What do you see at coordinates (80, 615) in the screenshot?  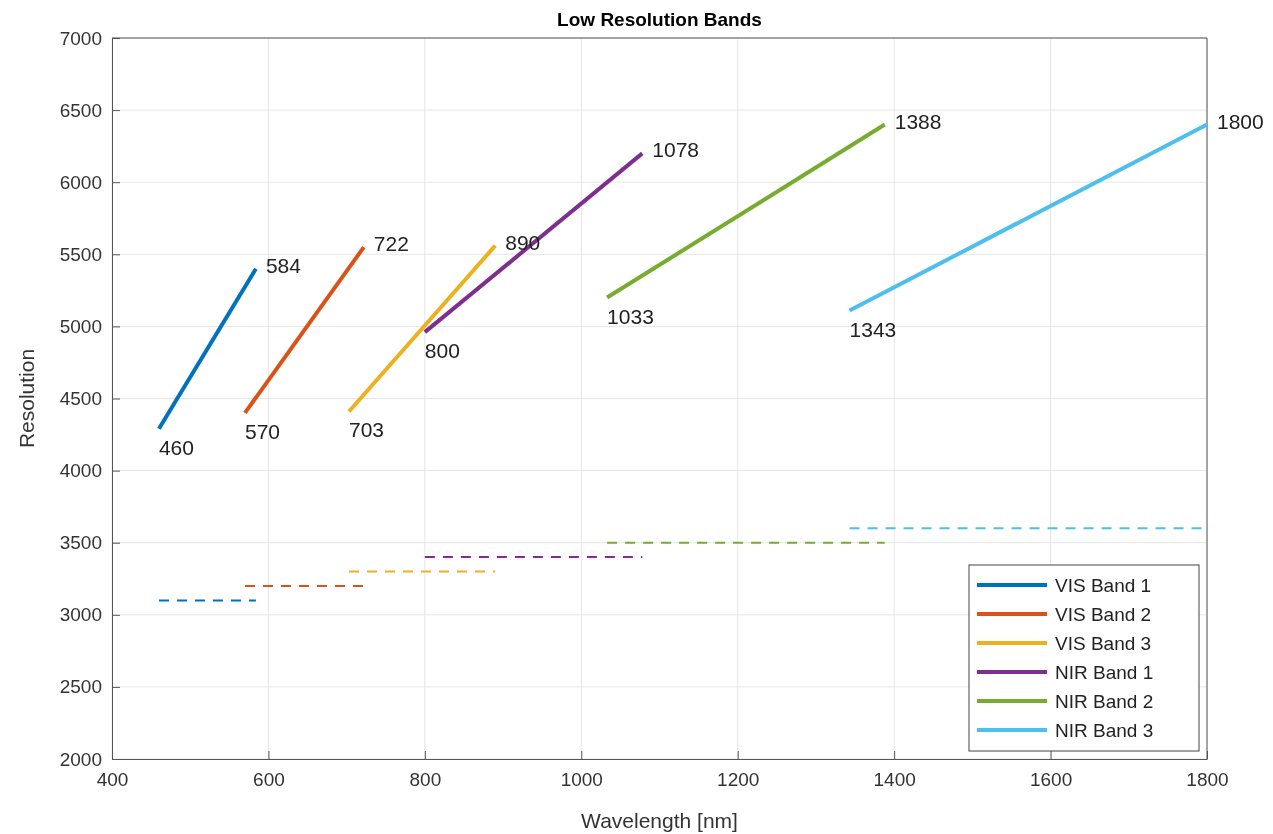 I see `y-tick-label: 3000` at bounding box center [80, 615].